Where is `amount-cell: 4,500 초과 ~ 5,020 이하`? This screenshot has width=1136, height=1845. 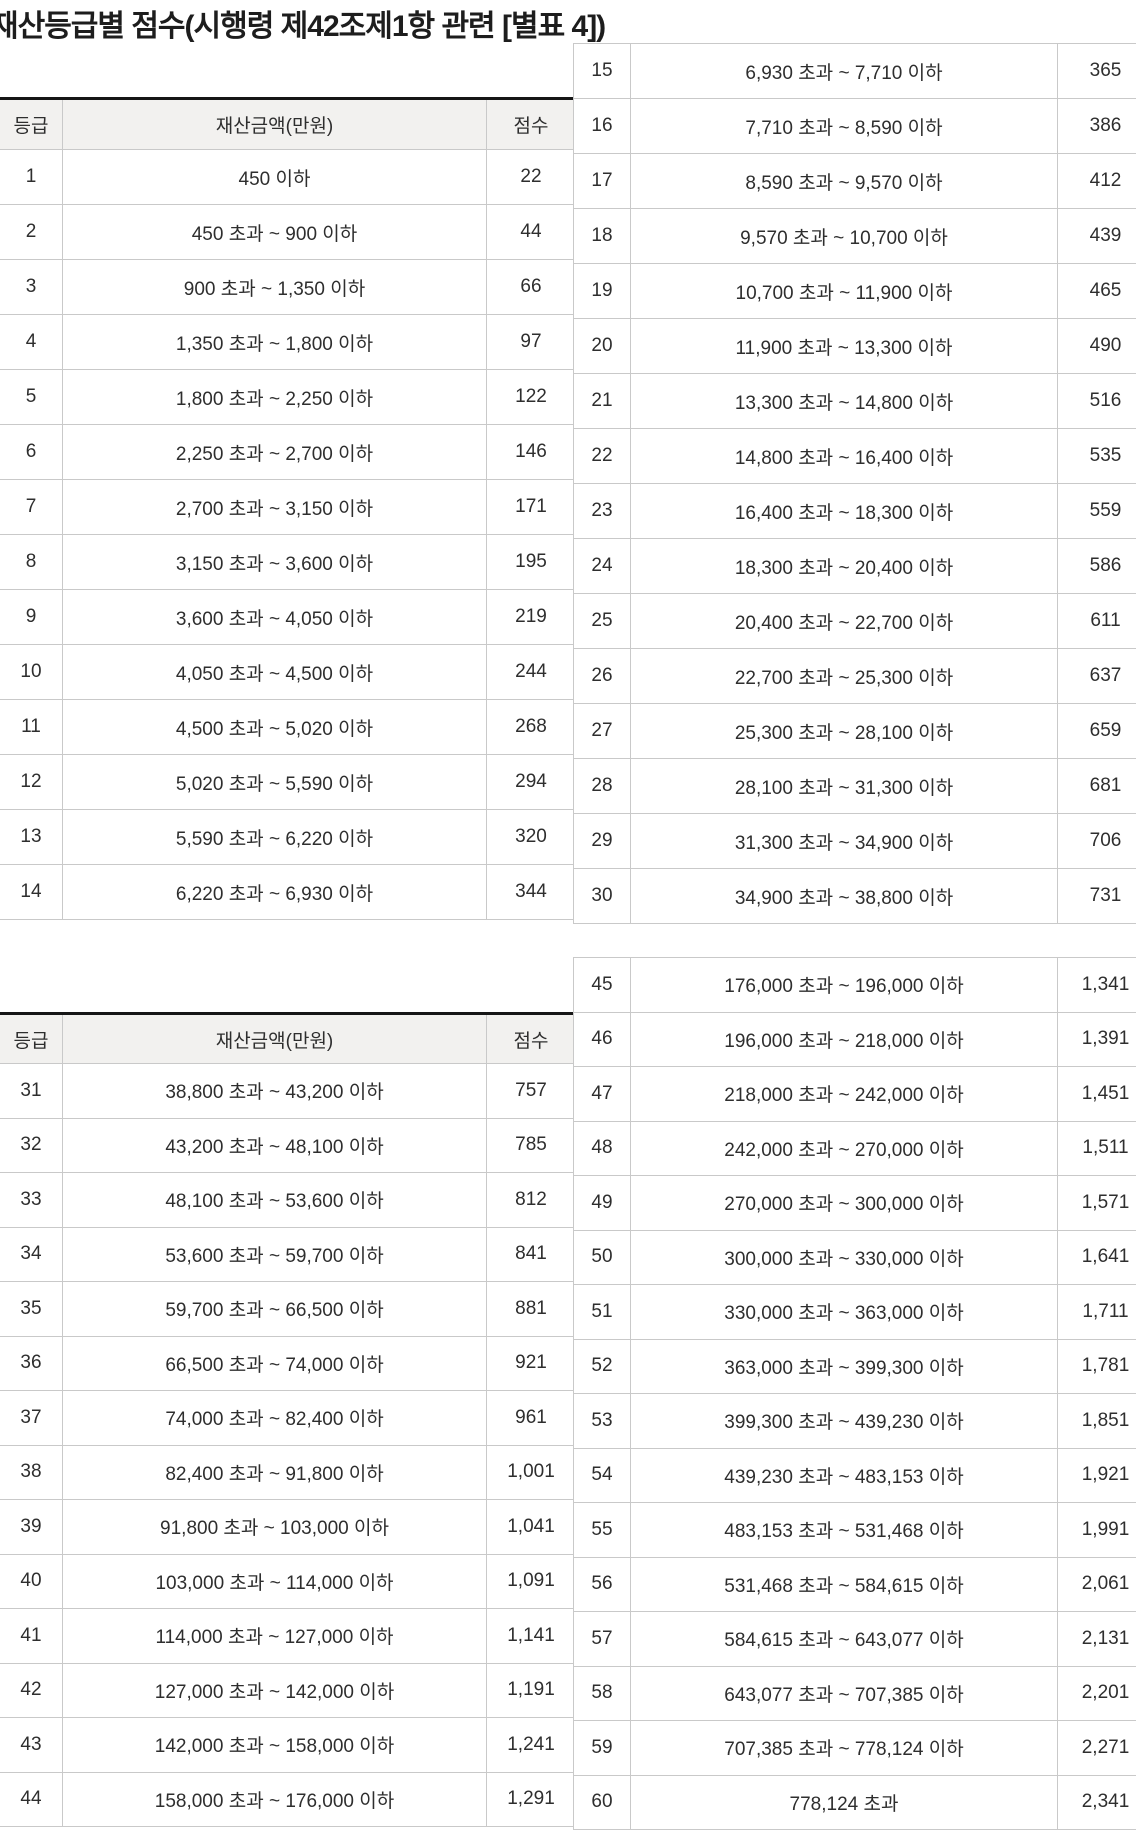
amount-cell: 4,500 초과 ~ 5,020 이하 is located at coordinates (274, 727).